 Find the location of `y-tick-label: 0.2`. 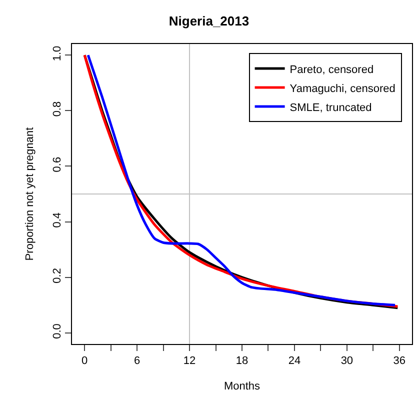

y-tick-label: 0.2 is located at coordinates (58, 276).